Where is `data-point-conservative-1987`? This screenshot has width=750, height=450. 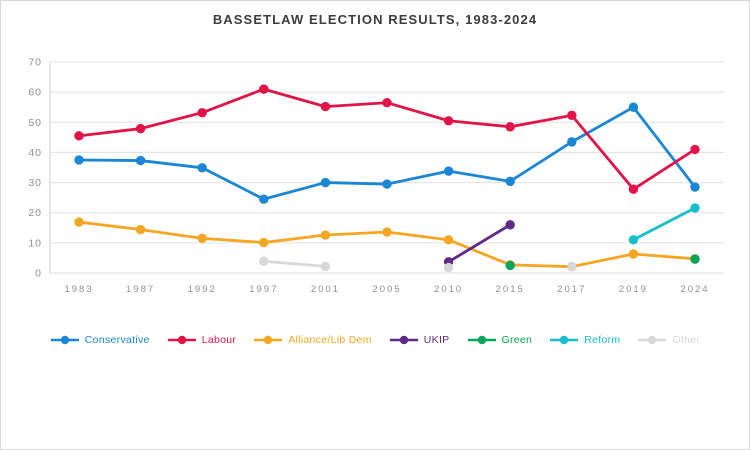
data-point-conservative-1987 is located at coordinates (140, 160).